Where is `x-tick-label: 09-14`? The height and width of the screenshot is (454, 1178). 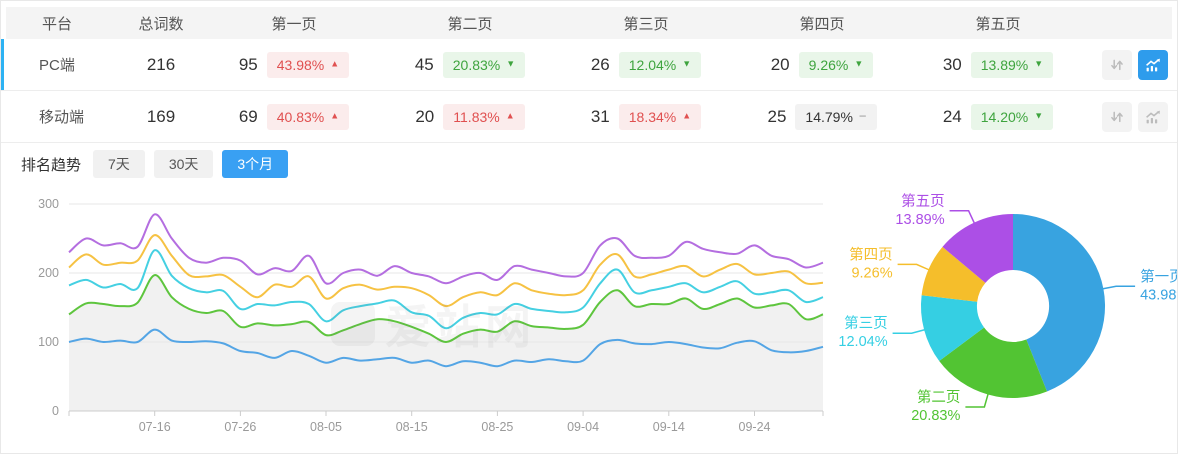 x-tick-label: 09-14 is located at coordinates (669, 427).